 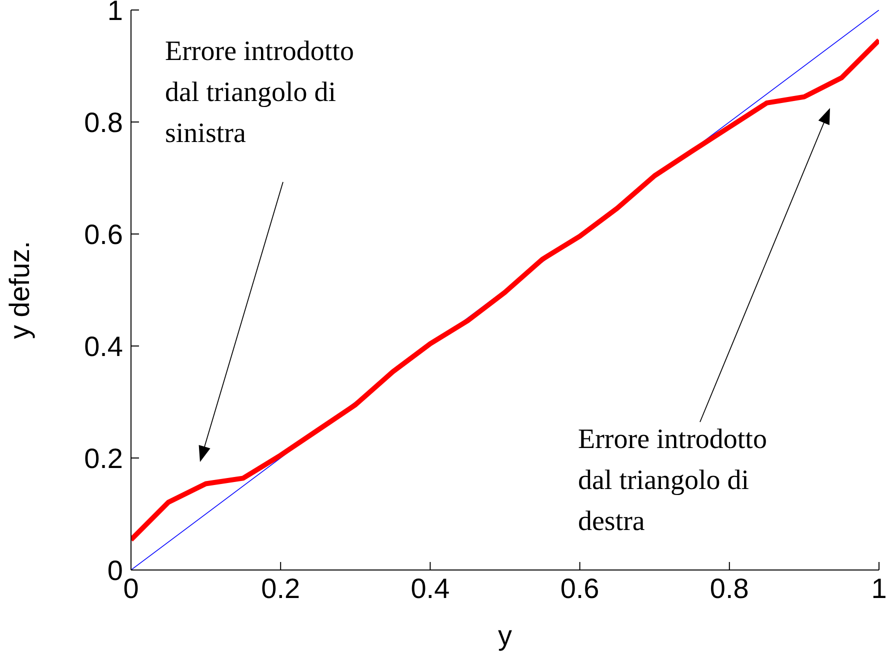 What do you see at coordinates (879, 588) in the screenshot?
I see `x-tick-label: 1` at bounding box center [879, 588].